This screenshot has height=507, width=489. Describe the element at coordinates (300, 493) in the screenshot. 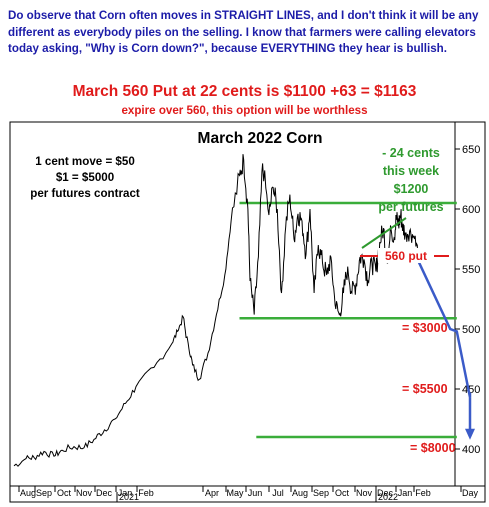

I see `x-tick-label-aug-12: Aug` at that location.